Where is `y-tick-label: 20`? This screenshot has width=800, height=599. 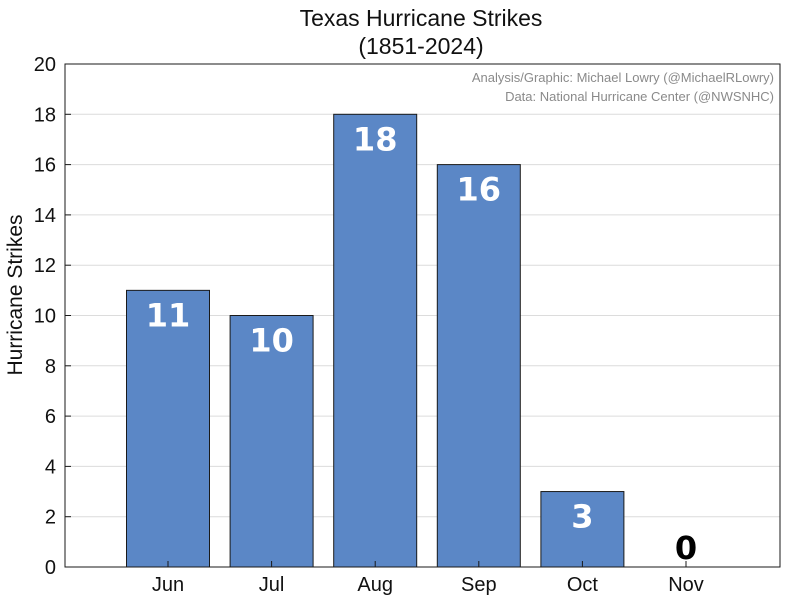 y-tick-label: 20 is located at coordinates (45, 65).